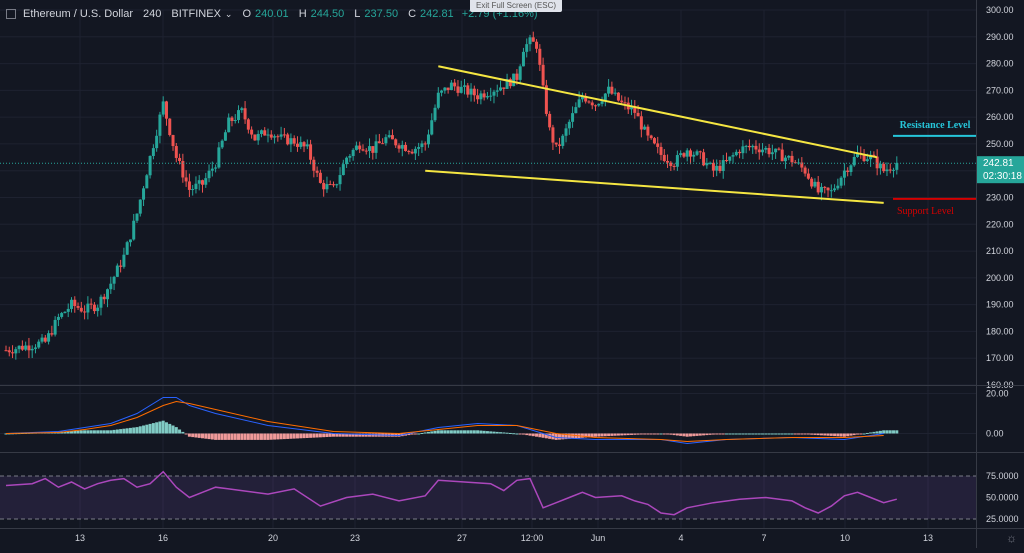 The width and height of the screenshot is (1024, 553). I want to click on rsi-line, so click(451, 493).